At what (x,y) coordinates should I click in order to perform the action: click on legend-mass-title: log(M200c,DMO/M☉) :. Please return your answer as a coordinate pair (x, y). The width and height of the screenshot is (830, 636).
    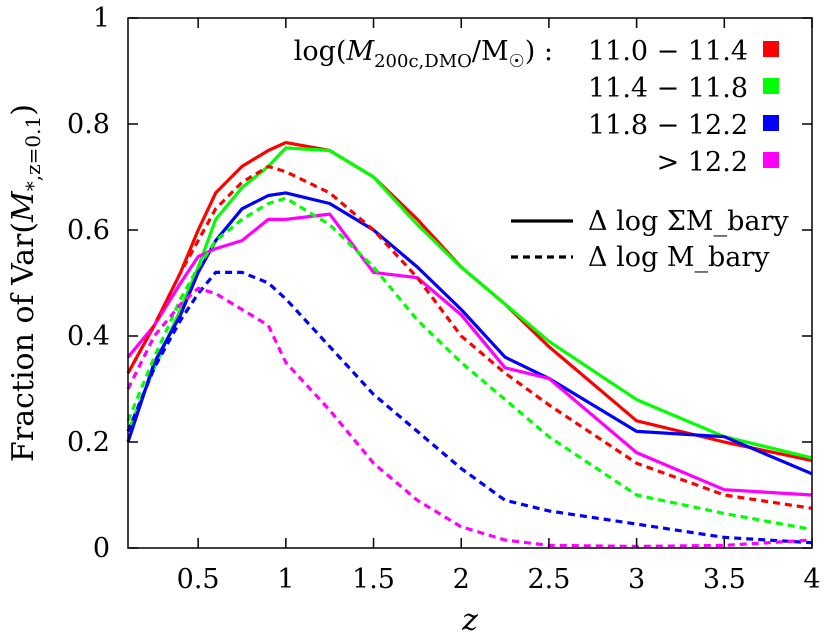
    Looking at the image, I should click on (423, 54).